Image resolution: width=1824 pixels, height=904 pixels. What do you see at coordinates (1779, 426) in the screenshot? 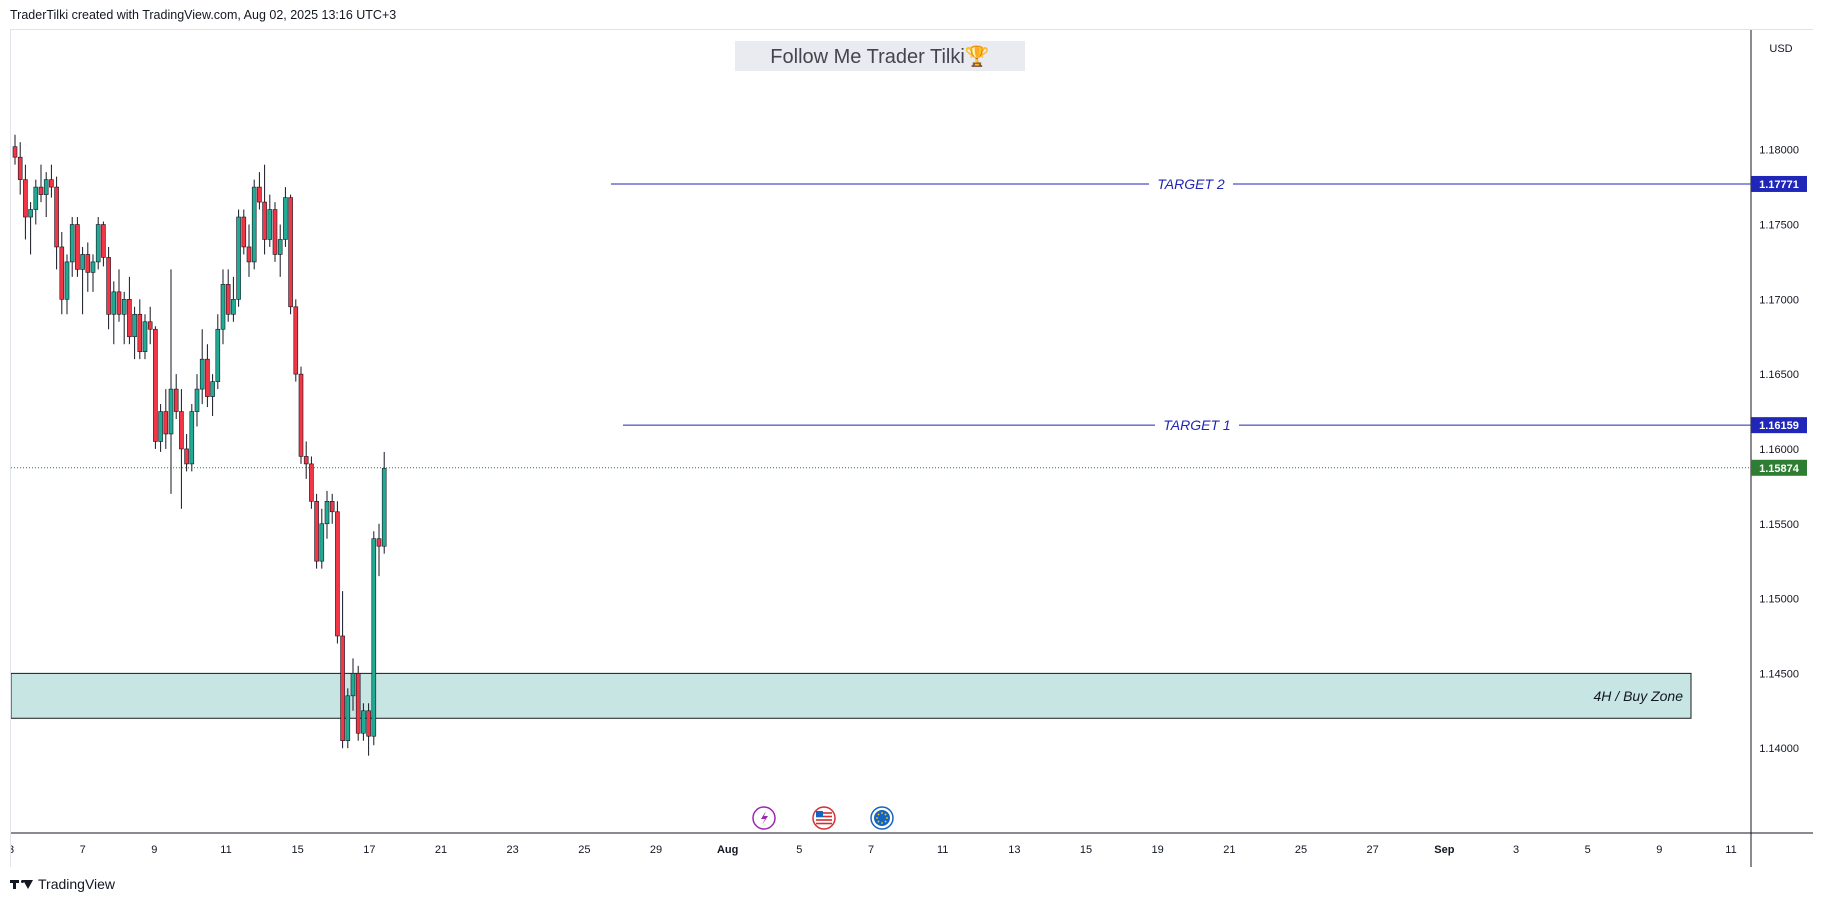
I see `target1-price-label: 1.16159` at bounding box center [1779, 426].